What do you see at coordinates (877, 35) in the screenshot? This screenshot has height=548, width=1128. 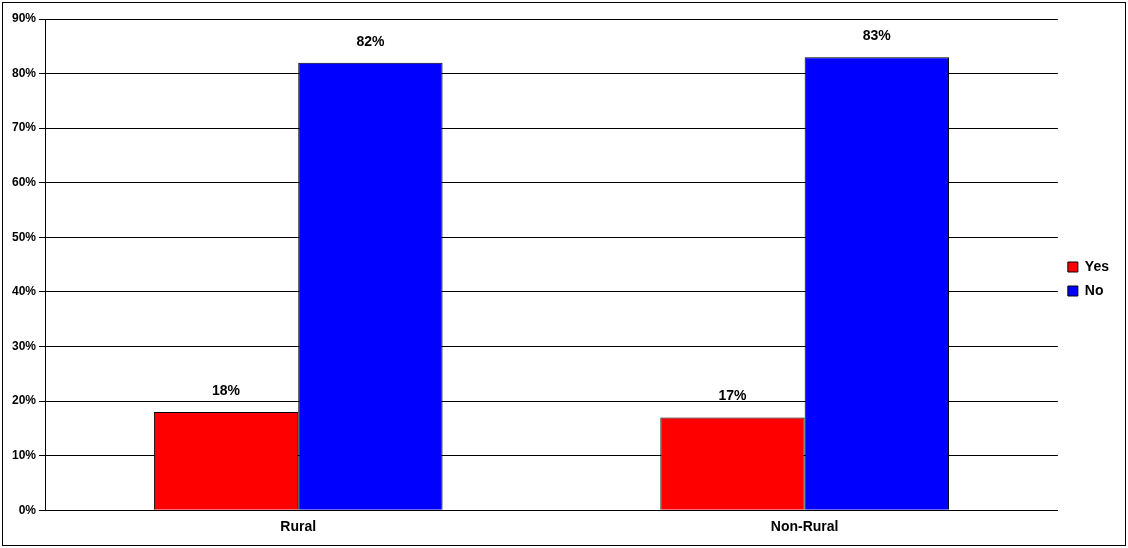 I see `data-label: 83%` at bounding box center [877, 35].